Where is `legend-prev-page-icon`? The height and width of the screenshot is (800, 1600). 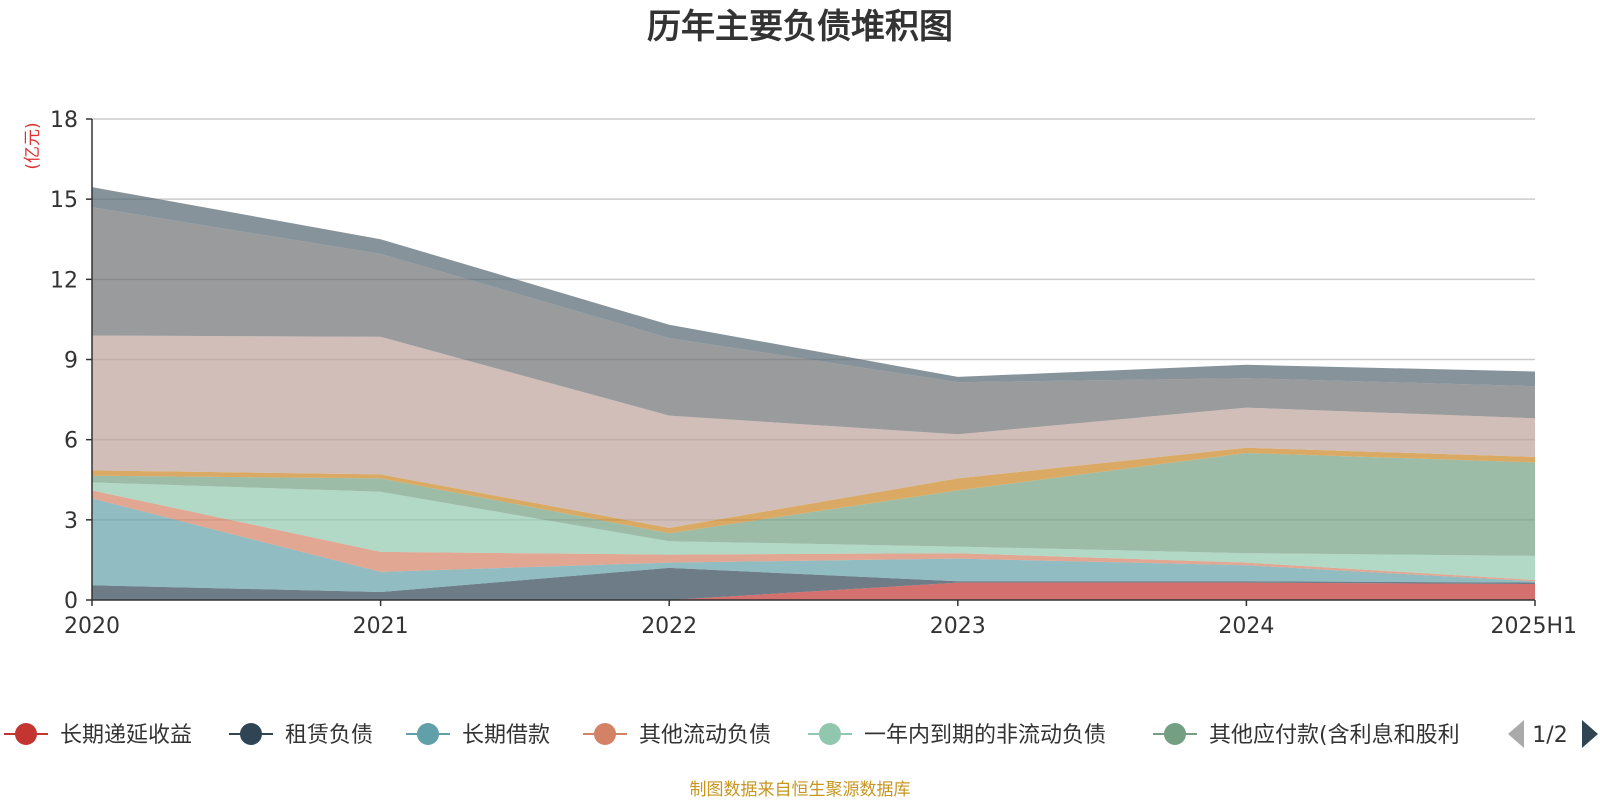 legend-prev-page-icon is located at coordinates (1516, 734).